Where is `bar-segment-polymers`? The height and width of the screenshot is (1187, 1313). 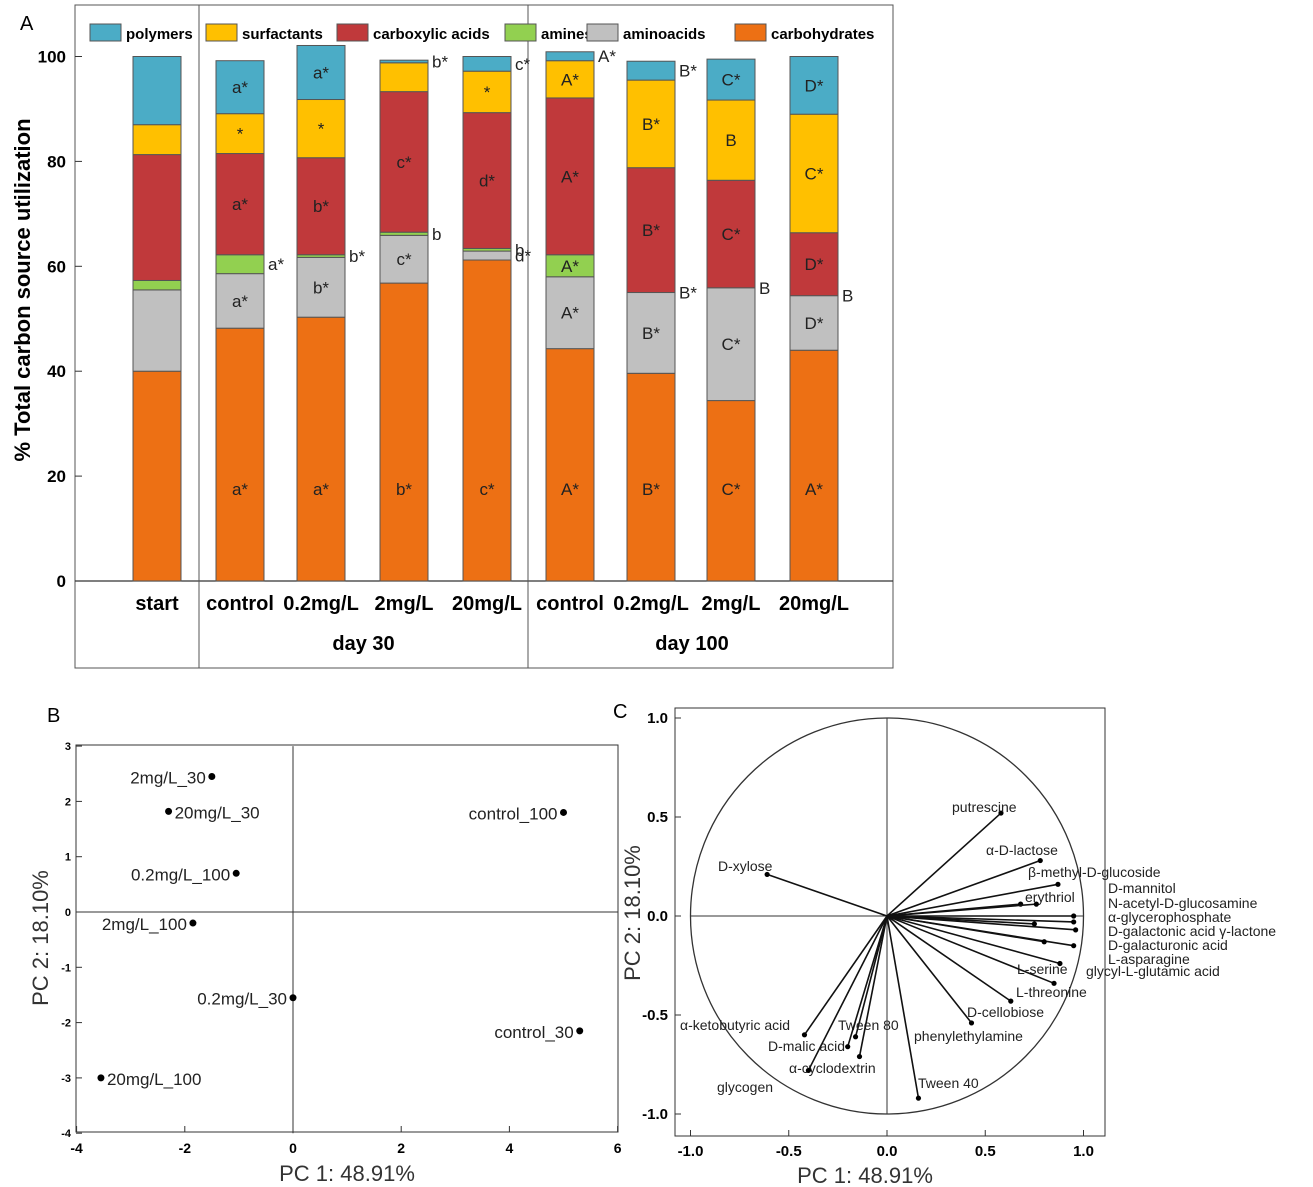 bar-segment-polymers is located at coordinates (321, 72).